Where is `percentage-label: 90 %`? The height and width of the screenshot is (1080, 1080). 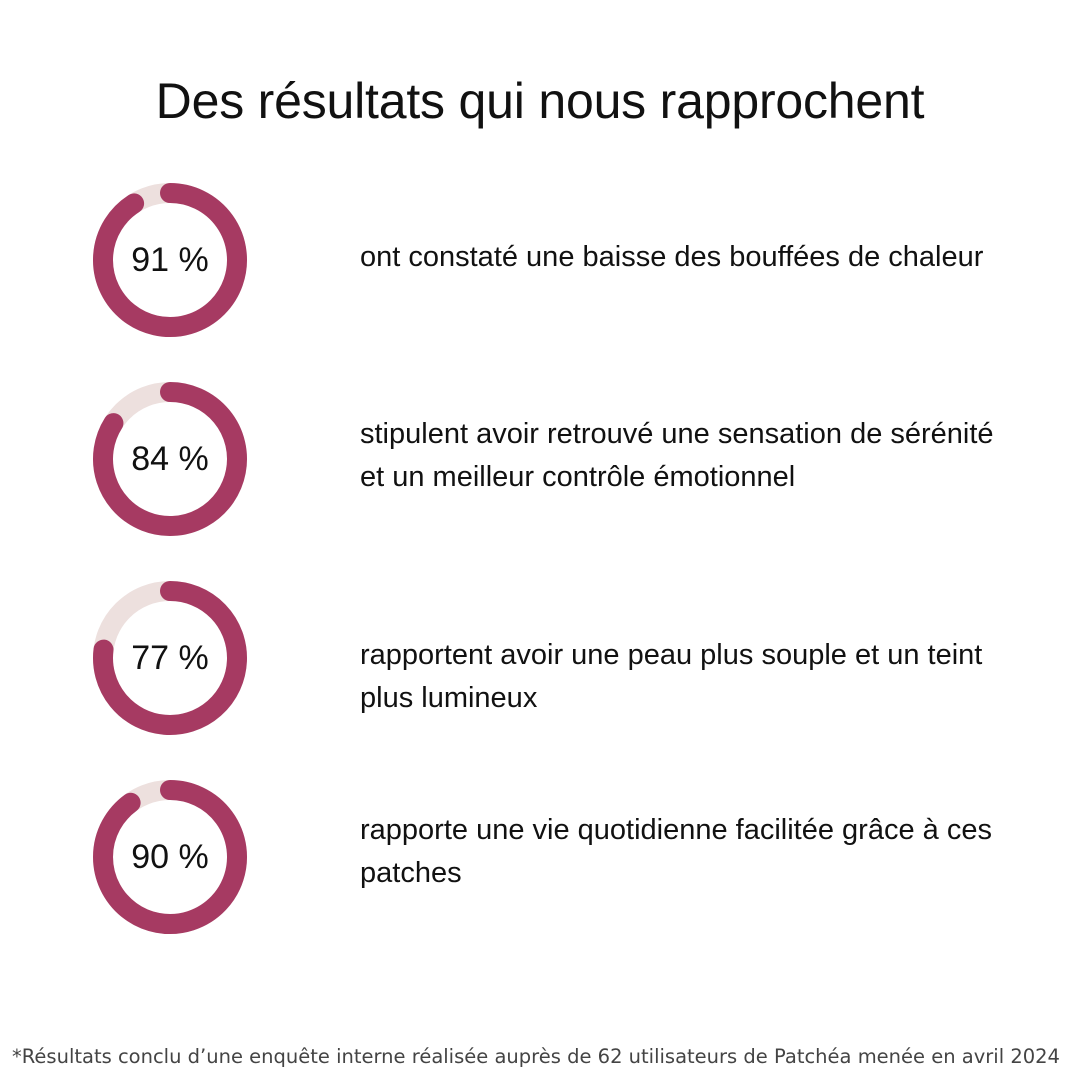
percentage-label: 90 % is located at coordinates (170, 856).